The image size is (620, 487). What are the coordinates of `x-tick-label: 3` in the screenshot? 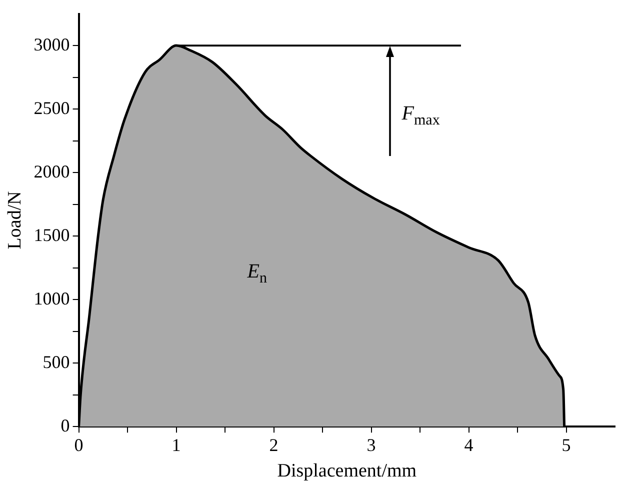 It's located at (371, 445).